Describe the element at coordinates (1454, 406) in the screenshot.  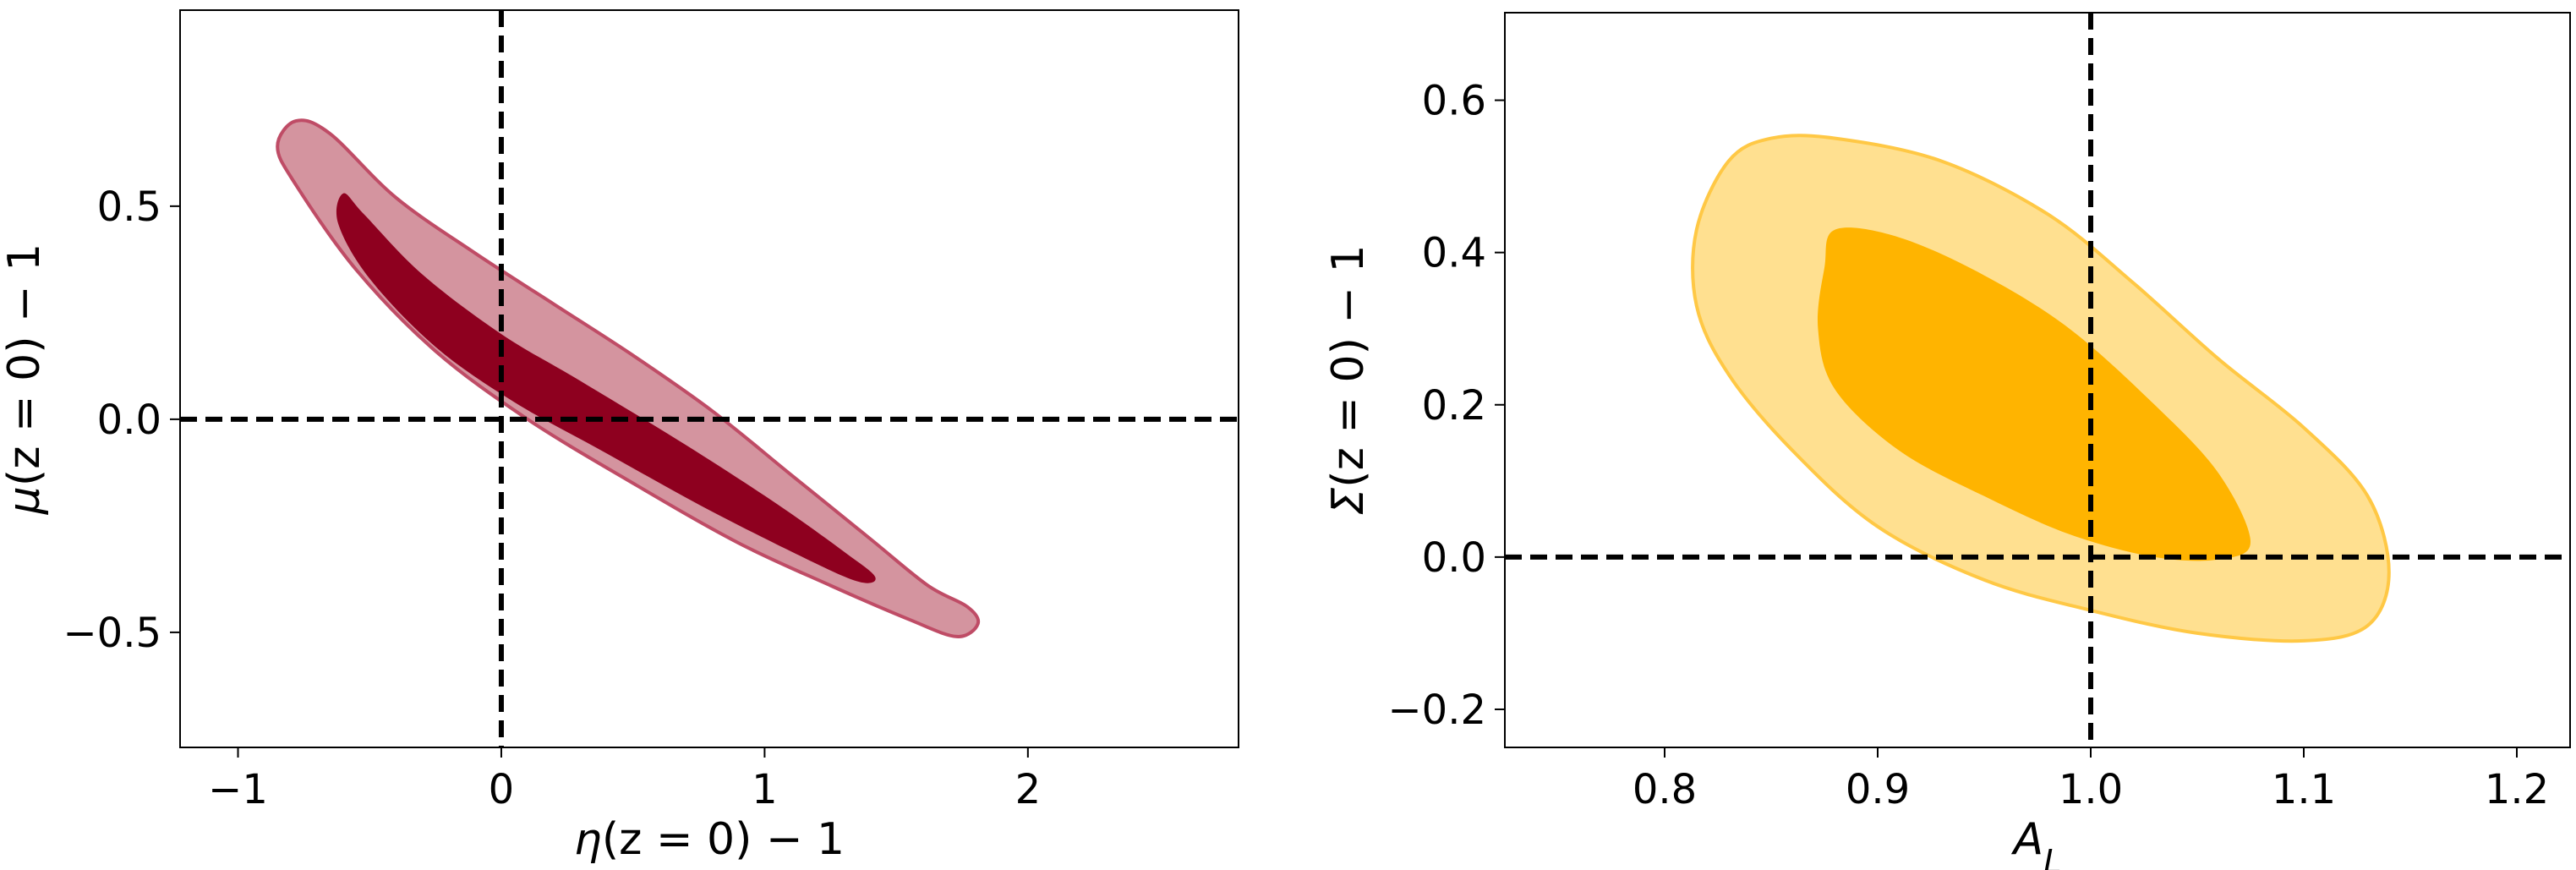
I see `y-tick-label: 0.2` at that location.